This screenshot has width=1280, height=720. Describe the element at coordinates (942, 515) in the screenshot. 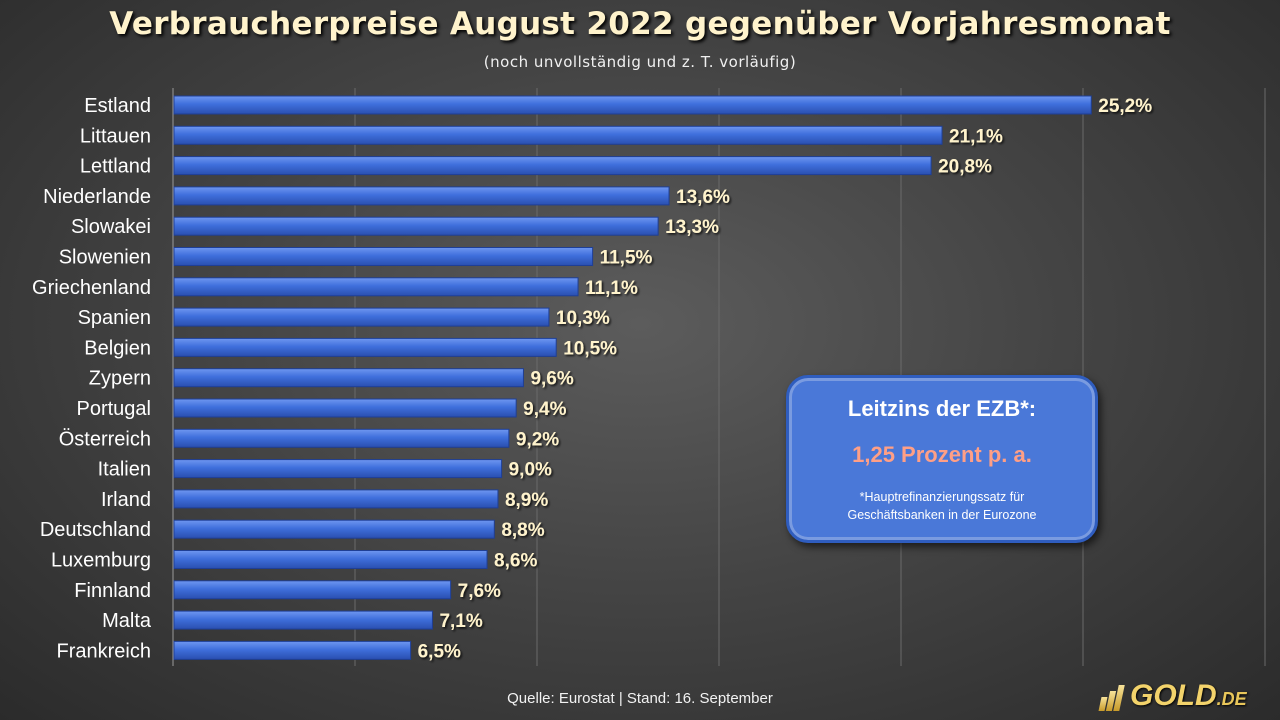

I see `infobox-footnote-line2: Geschäftsbanken in der Eurozone` at that location.